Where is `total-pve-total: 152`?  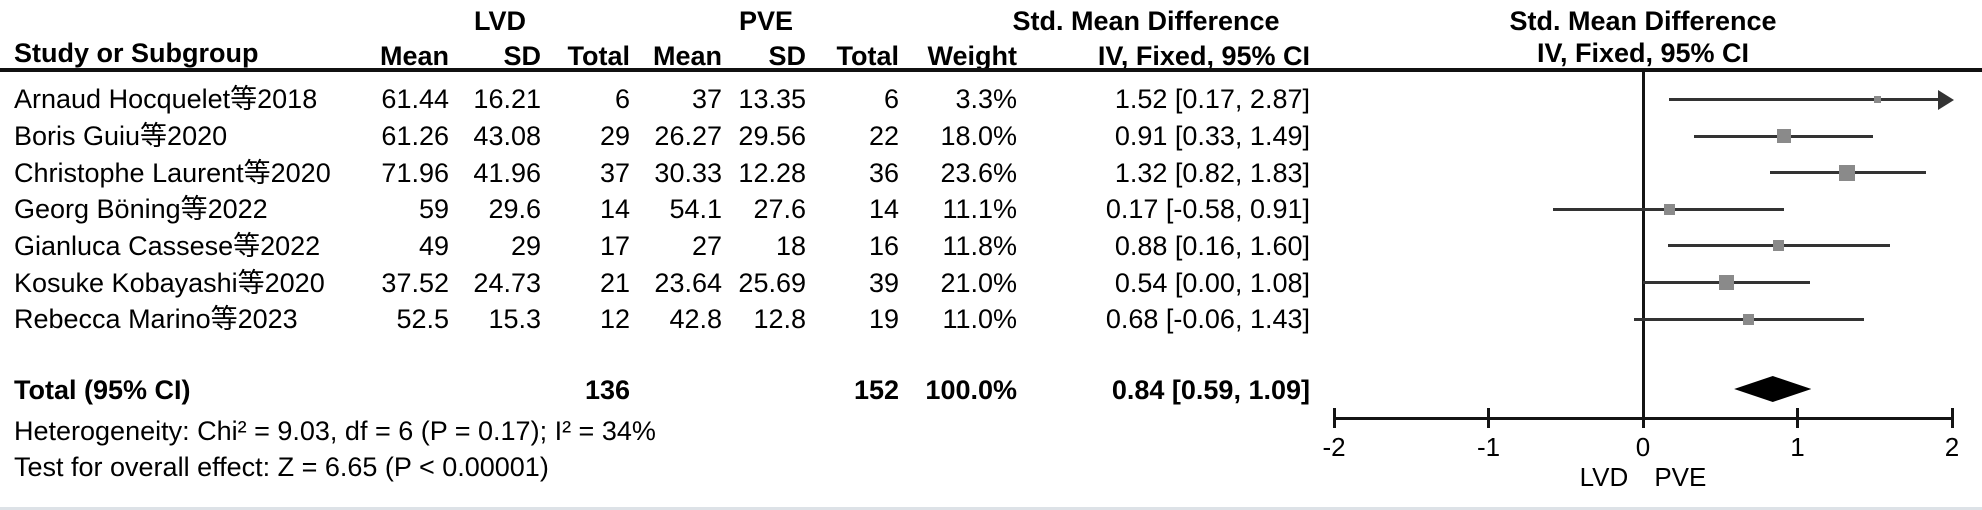
total-pve-total: 152 is located at coordinates (876, 390).